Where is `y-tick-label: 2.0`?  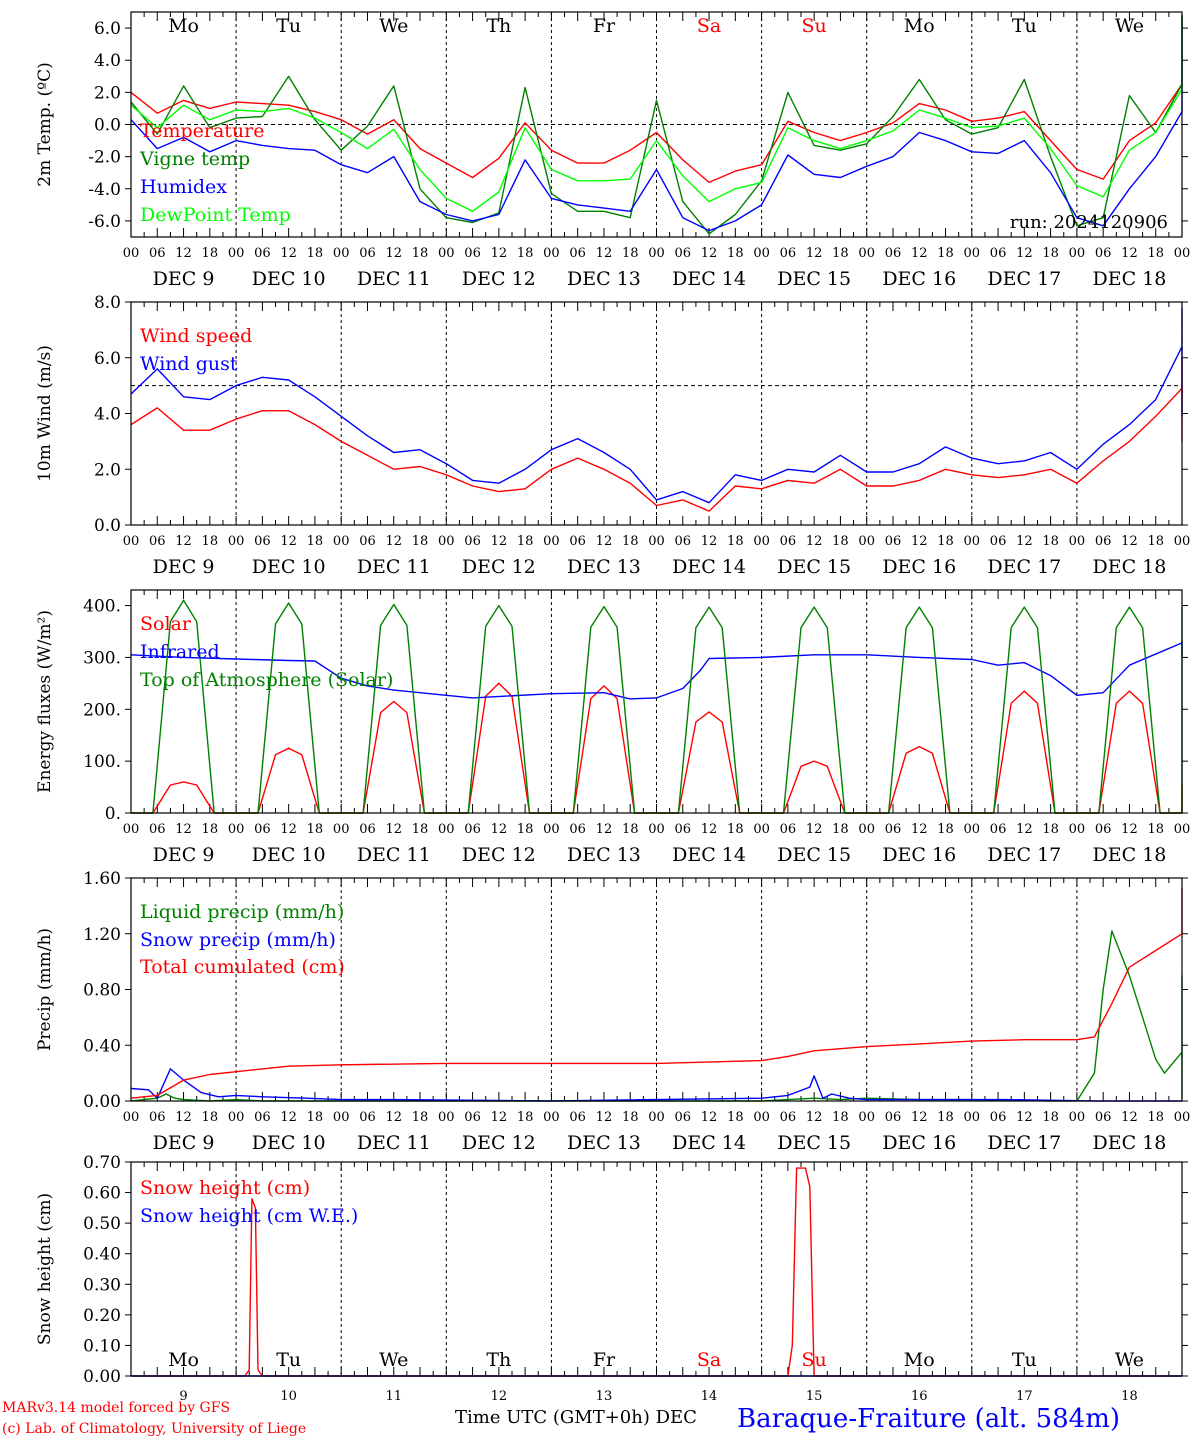 y-tick-label: 2.0 is located at coordinates (107, 470).